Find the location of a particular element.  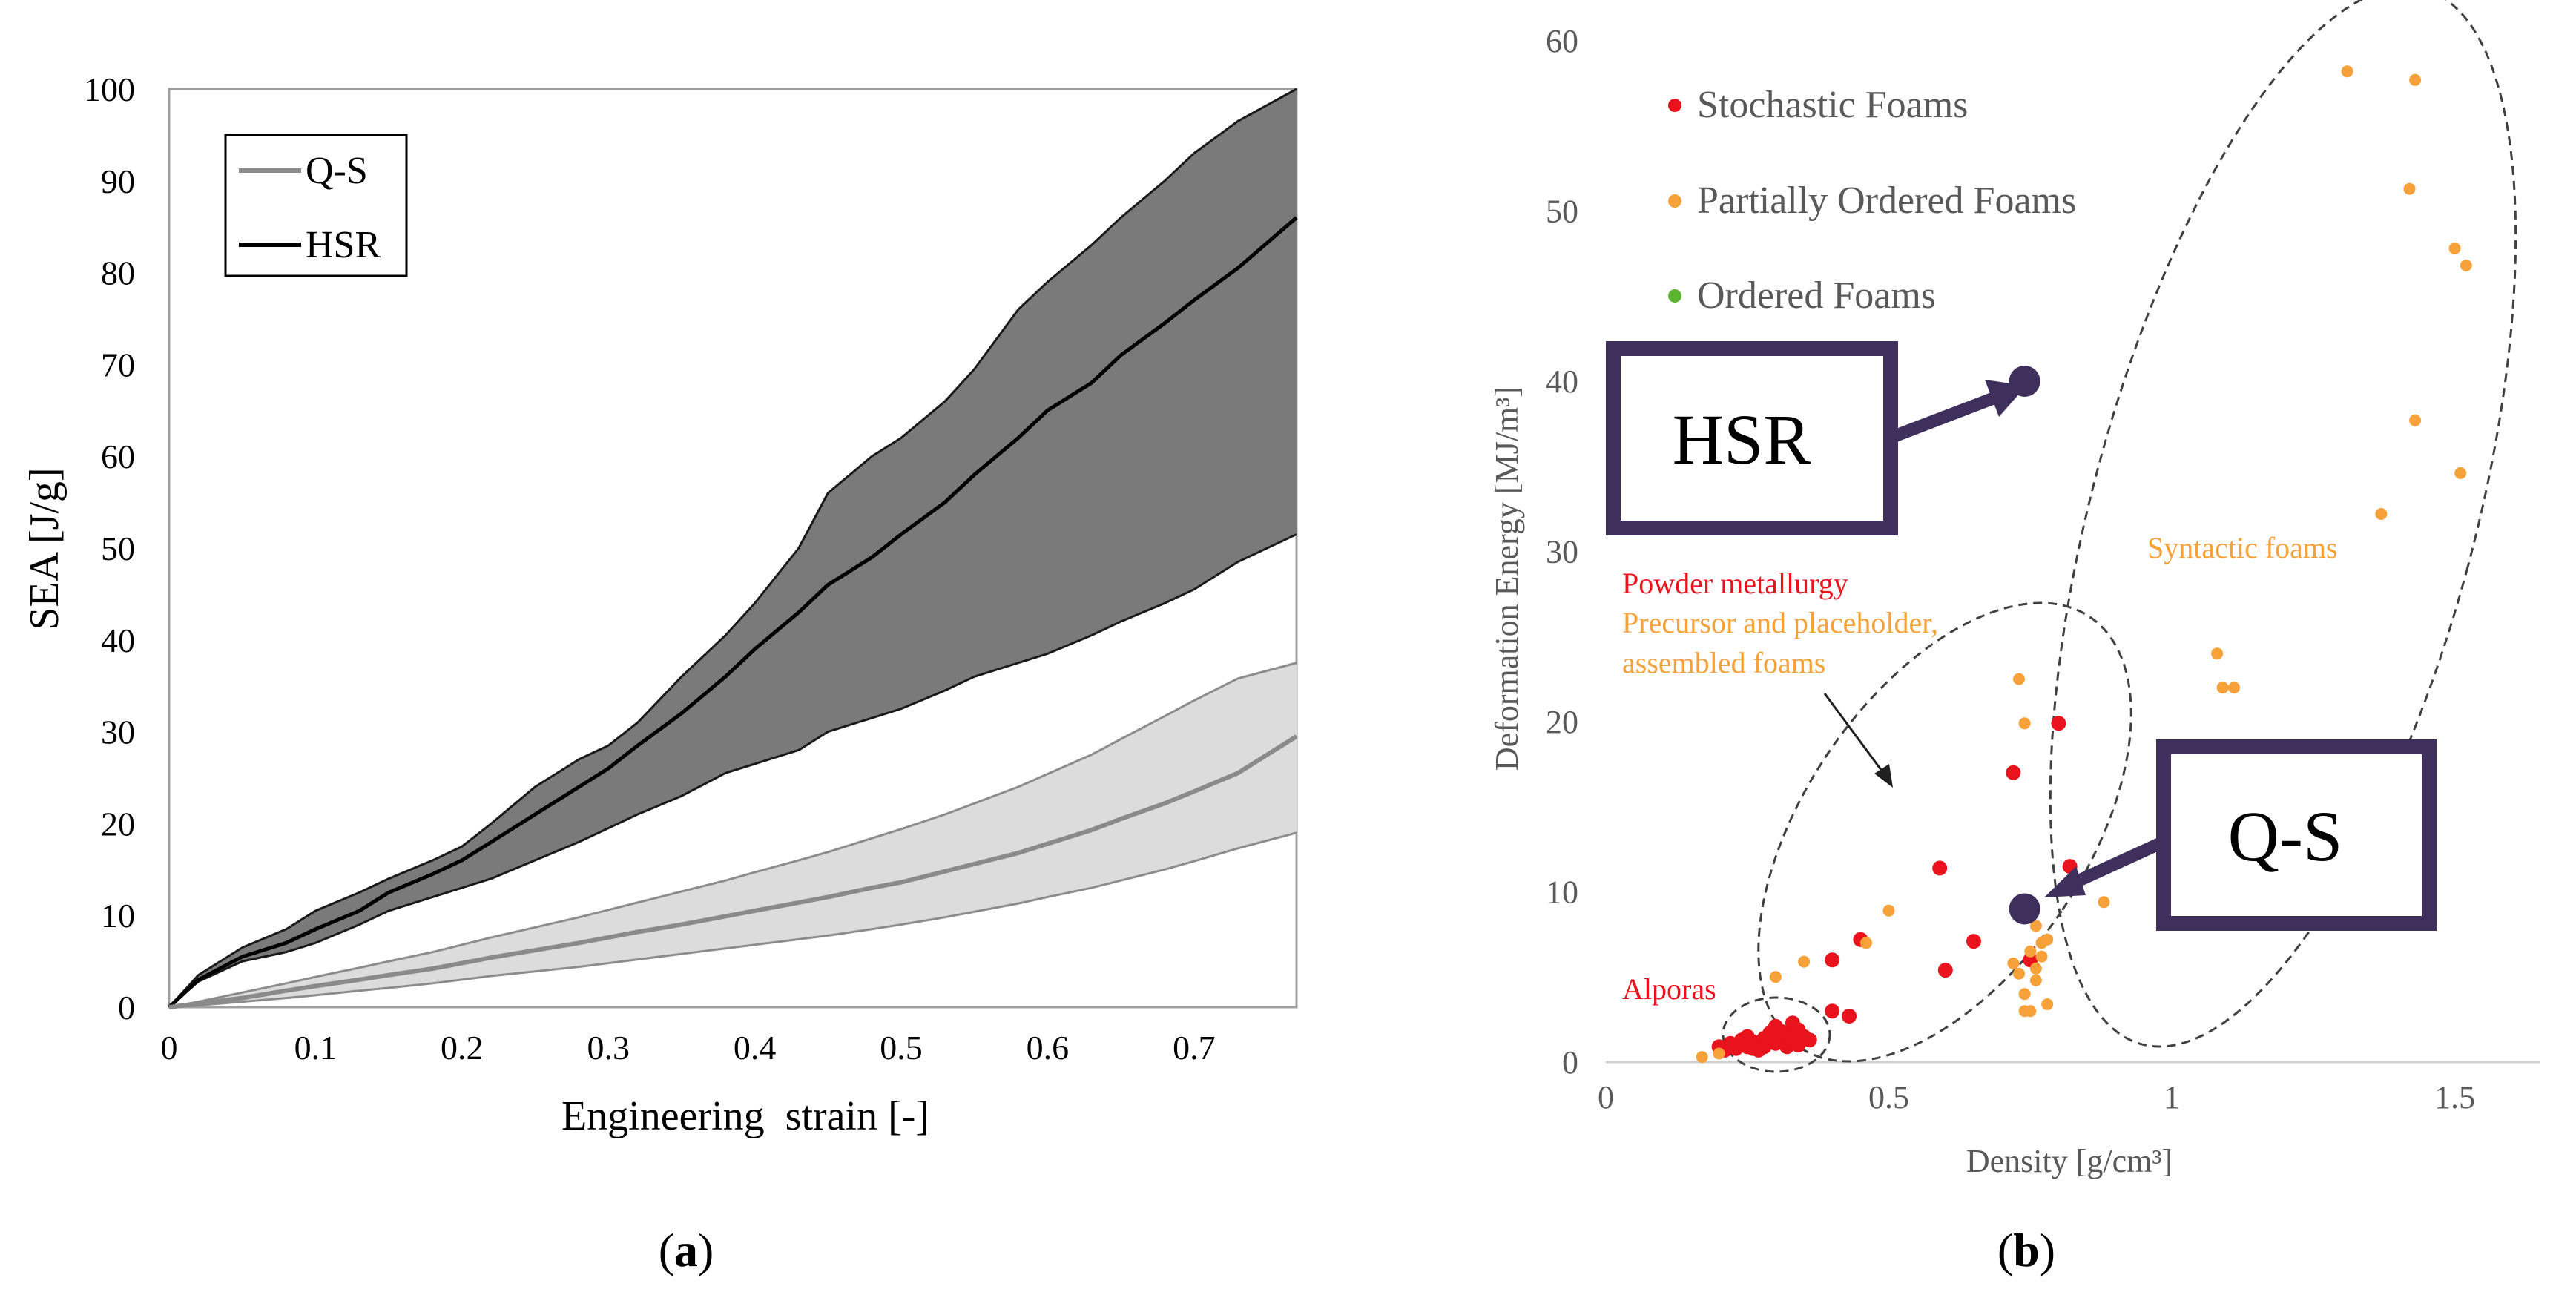

band-upper-qs is located at coordinates (732, 835).